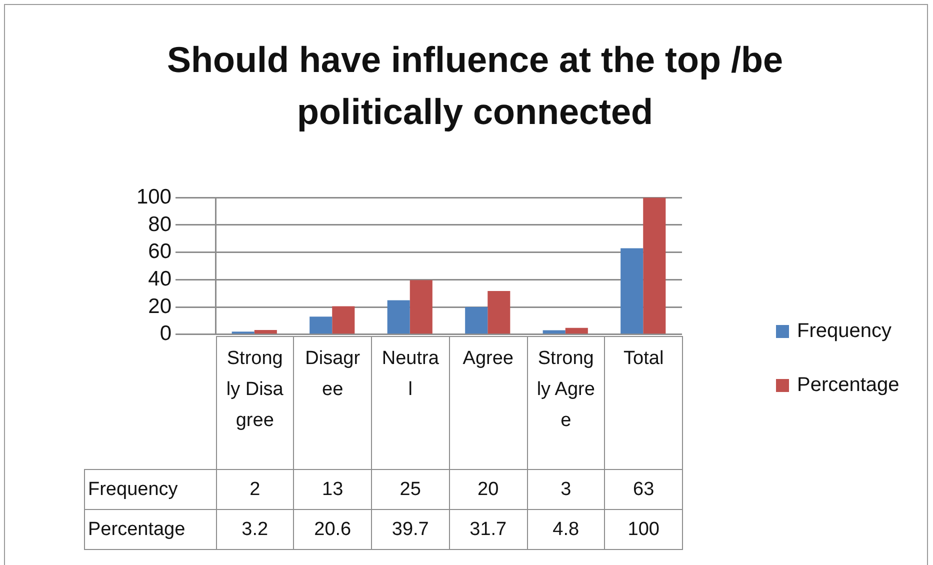 The height and width of the screenshot is (565, 933). I want to click on legend-label: Percentage, so click(848, 385).